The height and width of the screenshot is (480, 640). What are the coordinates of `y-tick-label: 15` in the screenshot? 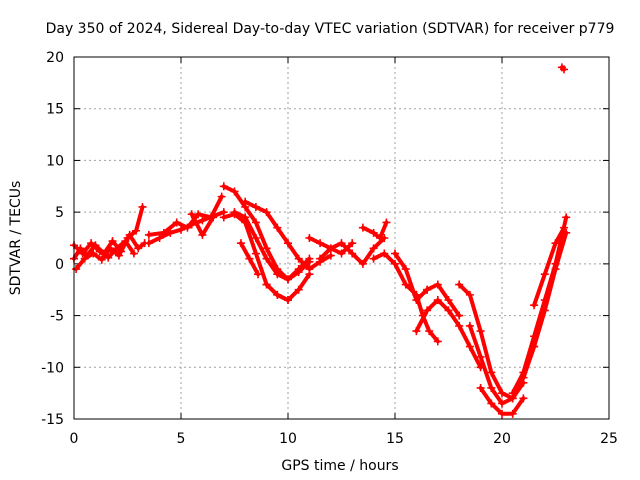 It's located at (55, 110).